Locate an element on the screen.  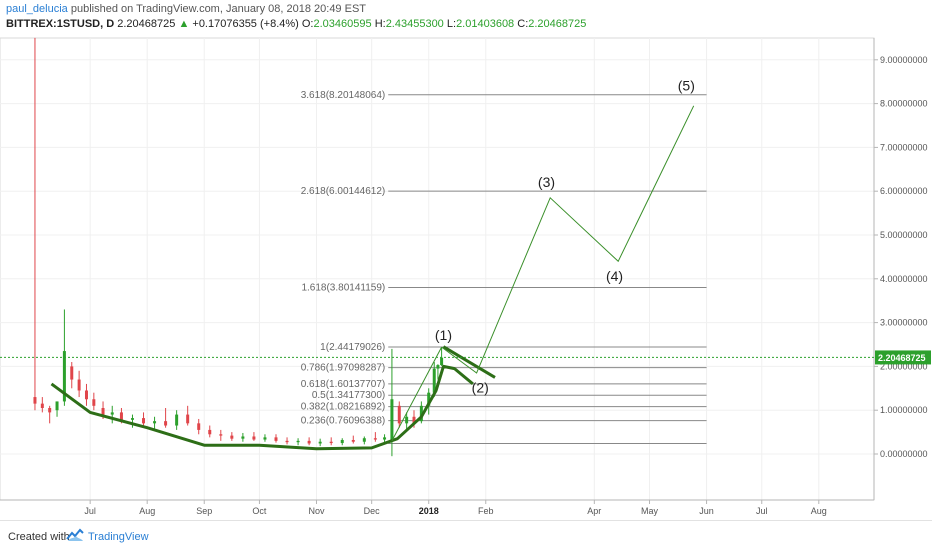
time-tick-label: Oct is located at coordinates (259, 511).